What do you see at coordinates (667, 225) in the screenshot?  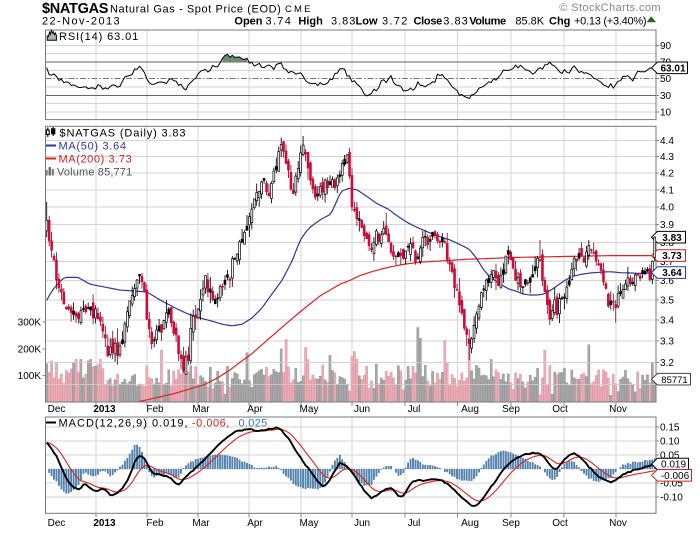 I see `svg-text: 3.9` at bounding box center [667, 225].